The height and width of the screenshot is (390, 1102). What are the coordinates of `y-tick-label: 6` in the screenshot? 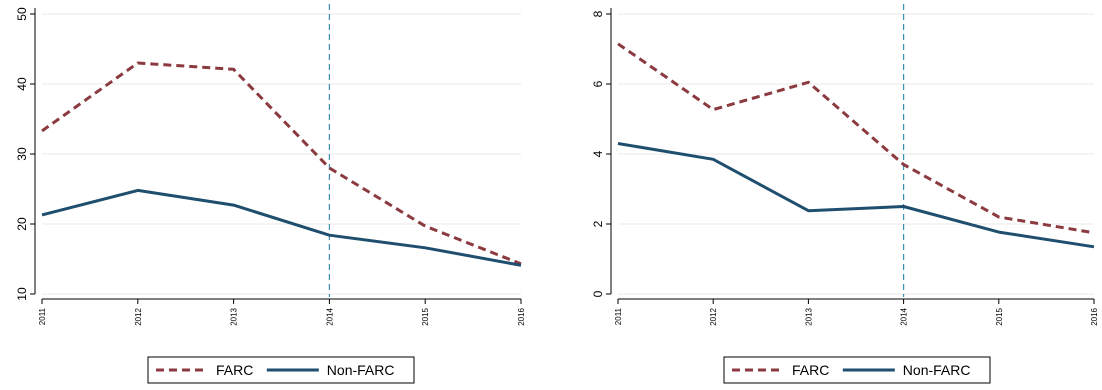 It's located at (598, 83).